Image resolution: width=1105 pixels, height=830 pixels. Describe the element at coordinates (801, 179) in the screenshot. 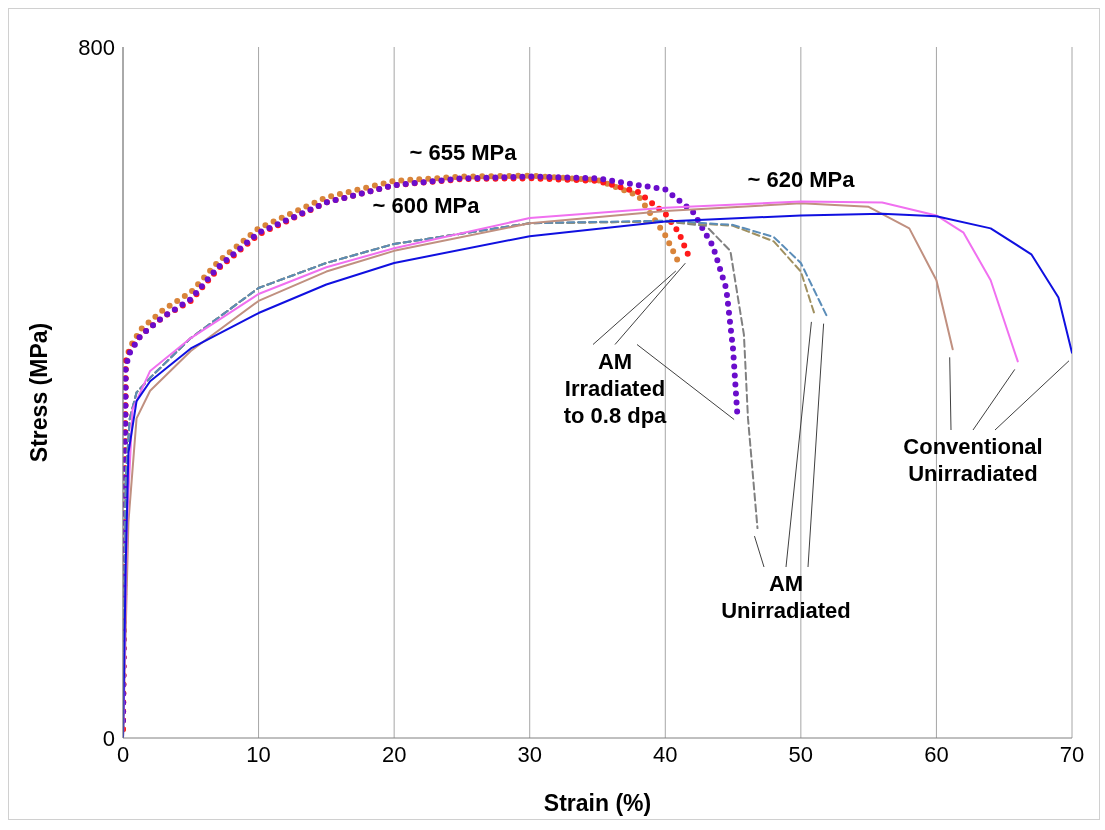

I see `annotation: ~ 620 MPa` at that location.